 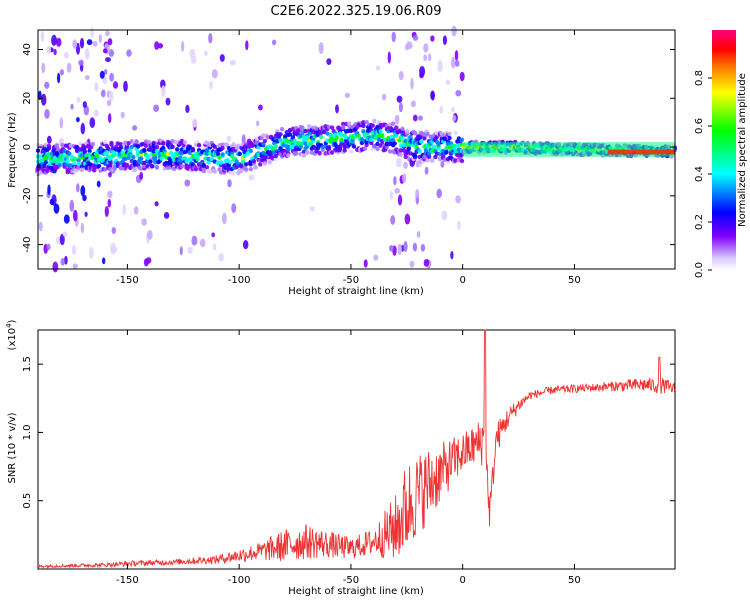 What do you see at coordinates (12, 150) in the screenshot?
I see `spectrogram-ylabel: Frequency (Hz)` at bounding box center [12, 150].